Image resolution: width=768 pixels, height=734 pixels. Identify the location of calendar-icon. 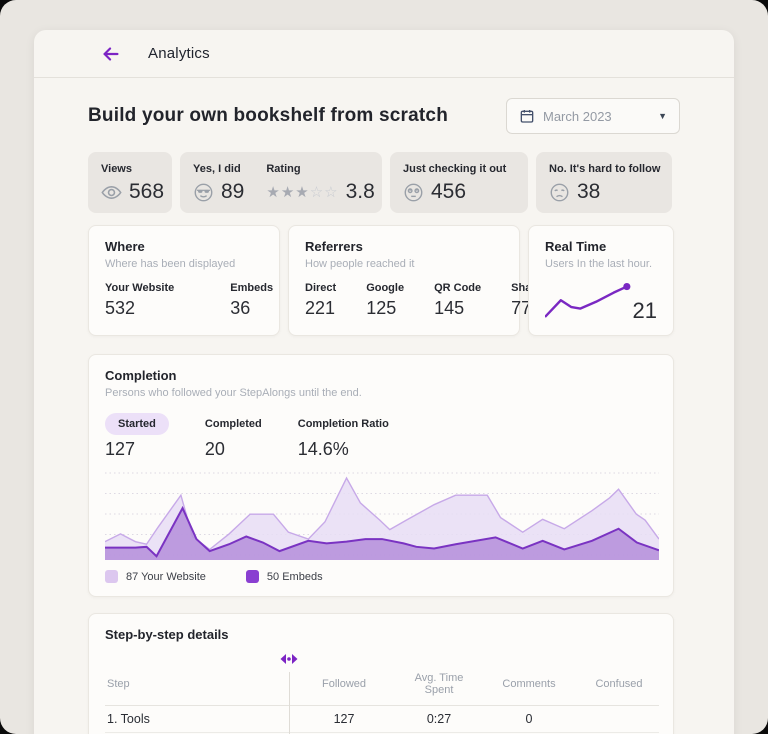
(527, 116).